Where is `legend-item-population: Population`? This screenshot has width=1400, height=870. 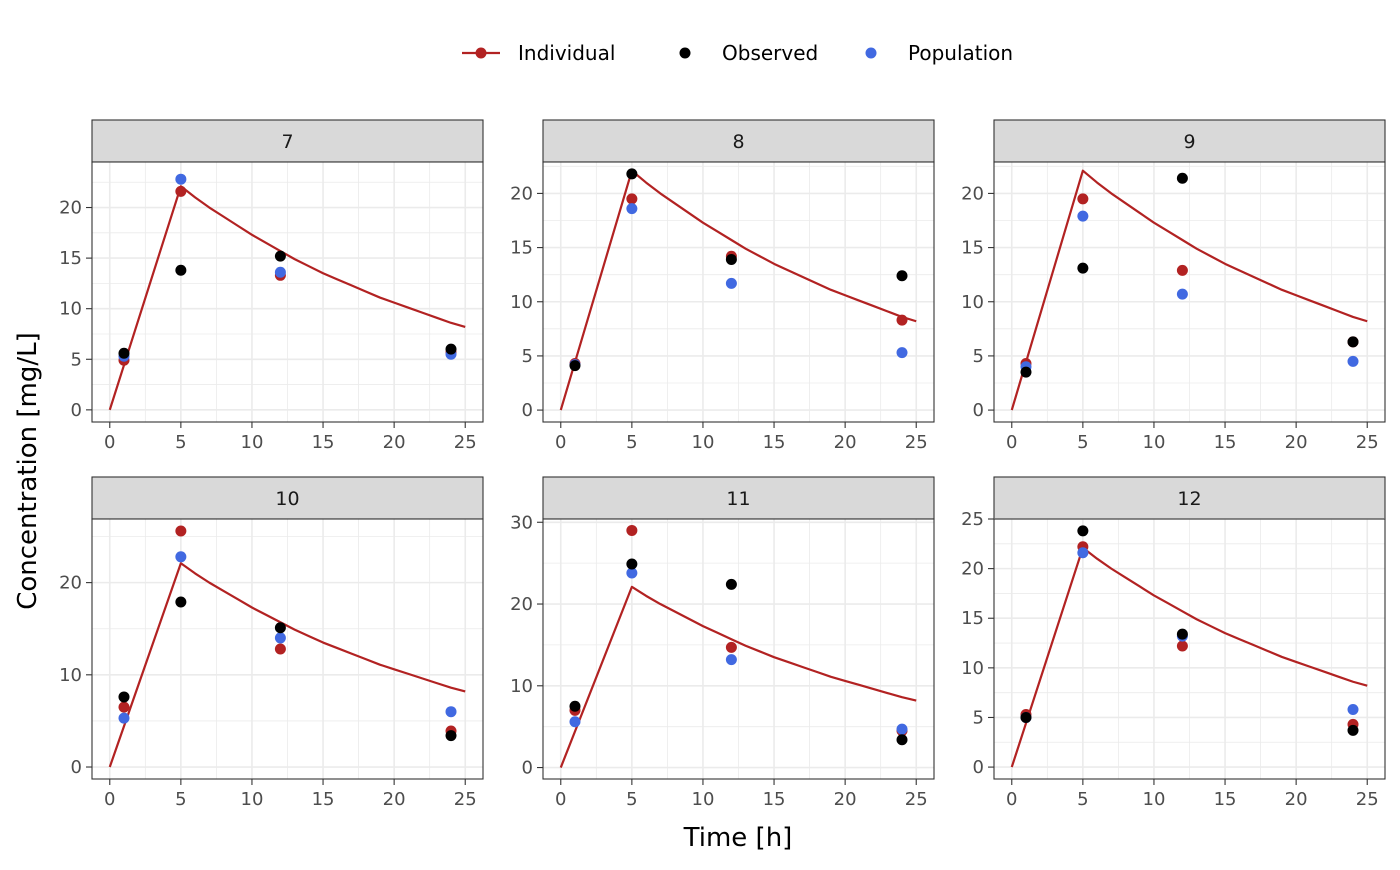
legend-item-population: Population is located at coordinates (939, 53).